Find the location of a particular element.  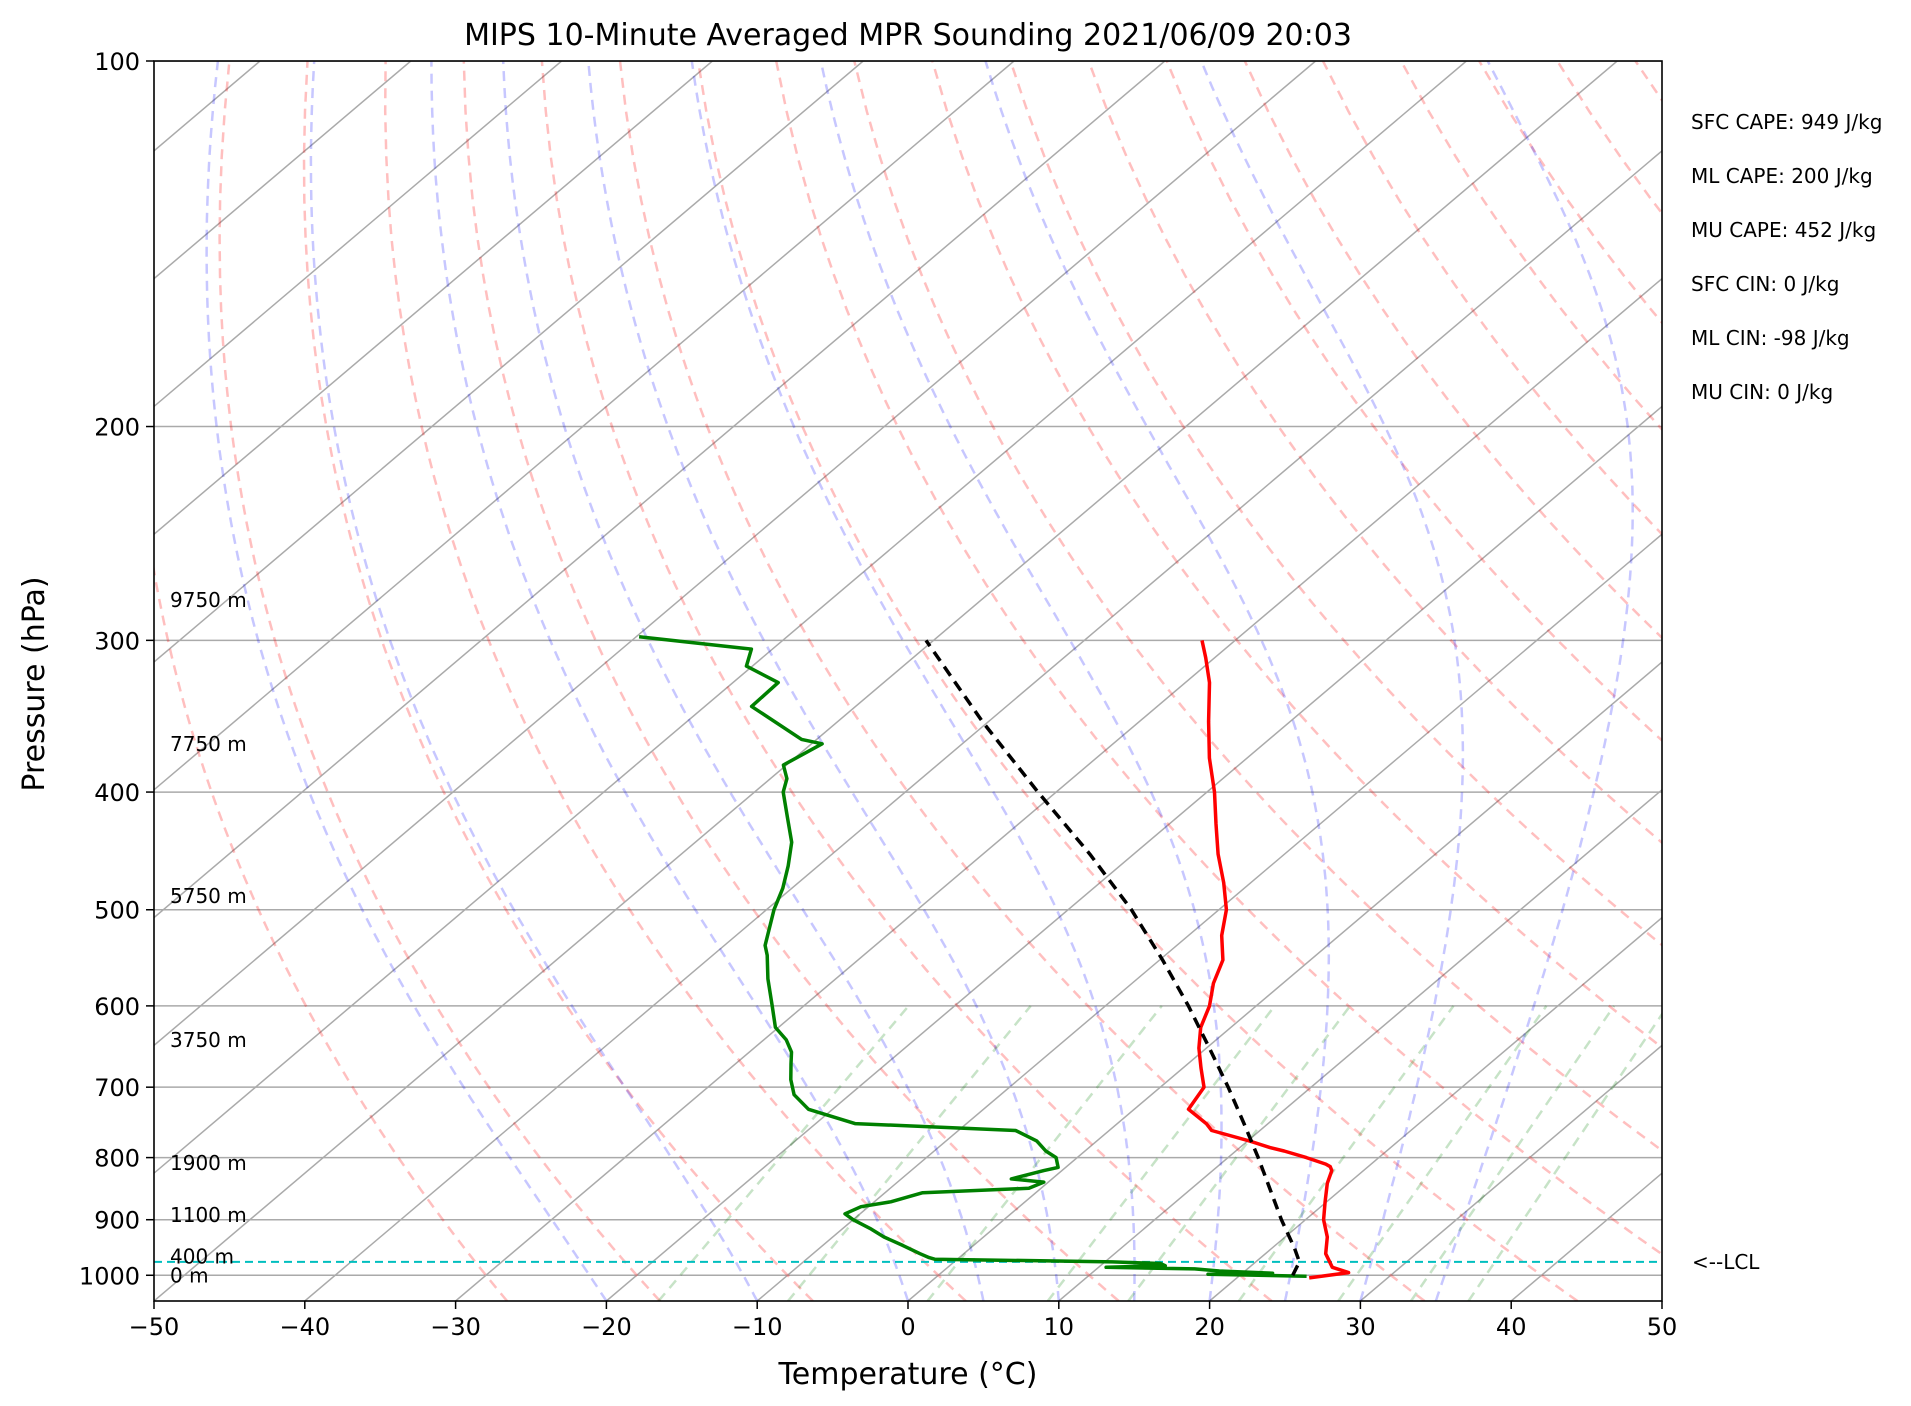

x-tick-label: 30 is located at coordinates (1360, 1327).